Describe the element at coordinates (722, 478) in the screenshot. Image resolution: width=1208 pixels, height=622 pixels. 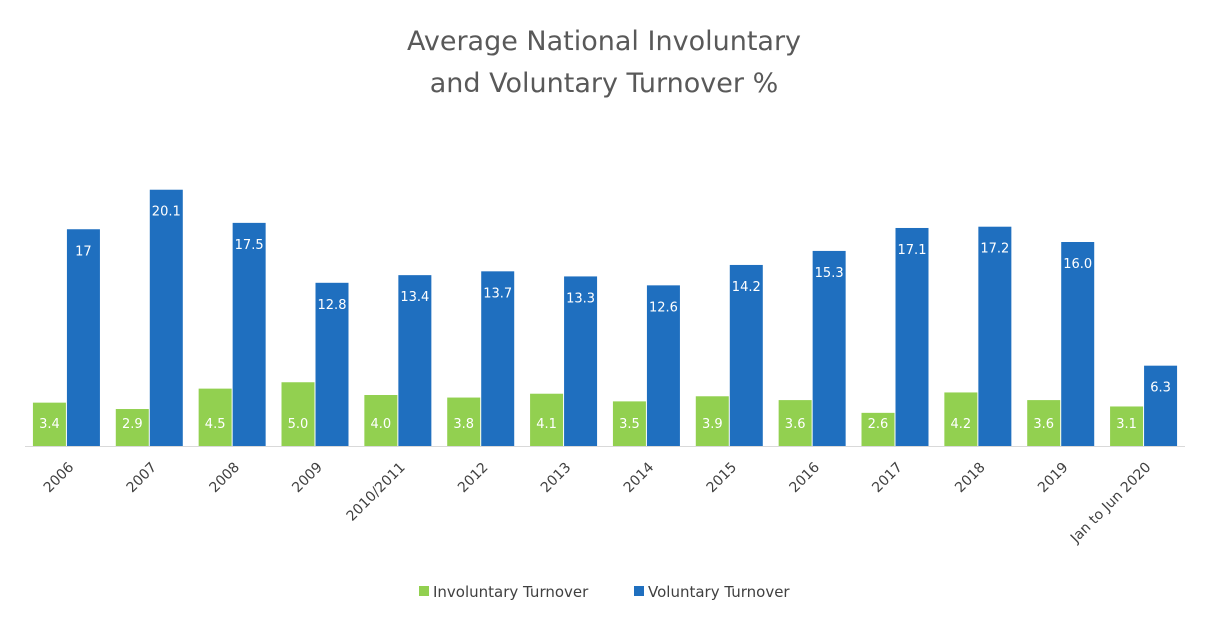
I see `x-tick-label: 2015` at that location.